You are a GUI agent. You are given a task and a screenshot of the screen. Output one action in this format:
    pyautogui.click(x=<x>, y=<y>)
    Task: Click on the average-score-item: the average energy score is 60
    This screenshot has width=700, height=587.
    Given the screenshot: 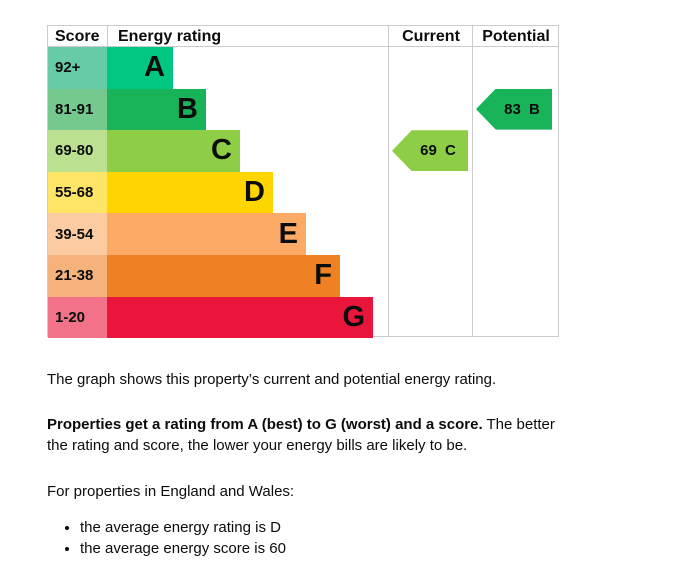 What is the action you would take?
    pyautogui.click(x=183, y=548)
    